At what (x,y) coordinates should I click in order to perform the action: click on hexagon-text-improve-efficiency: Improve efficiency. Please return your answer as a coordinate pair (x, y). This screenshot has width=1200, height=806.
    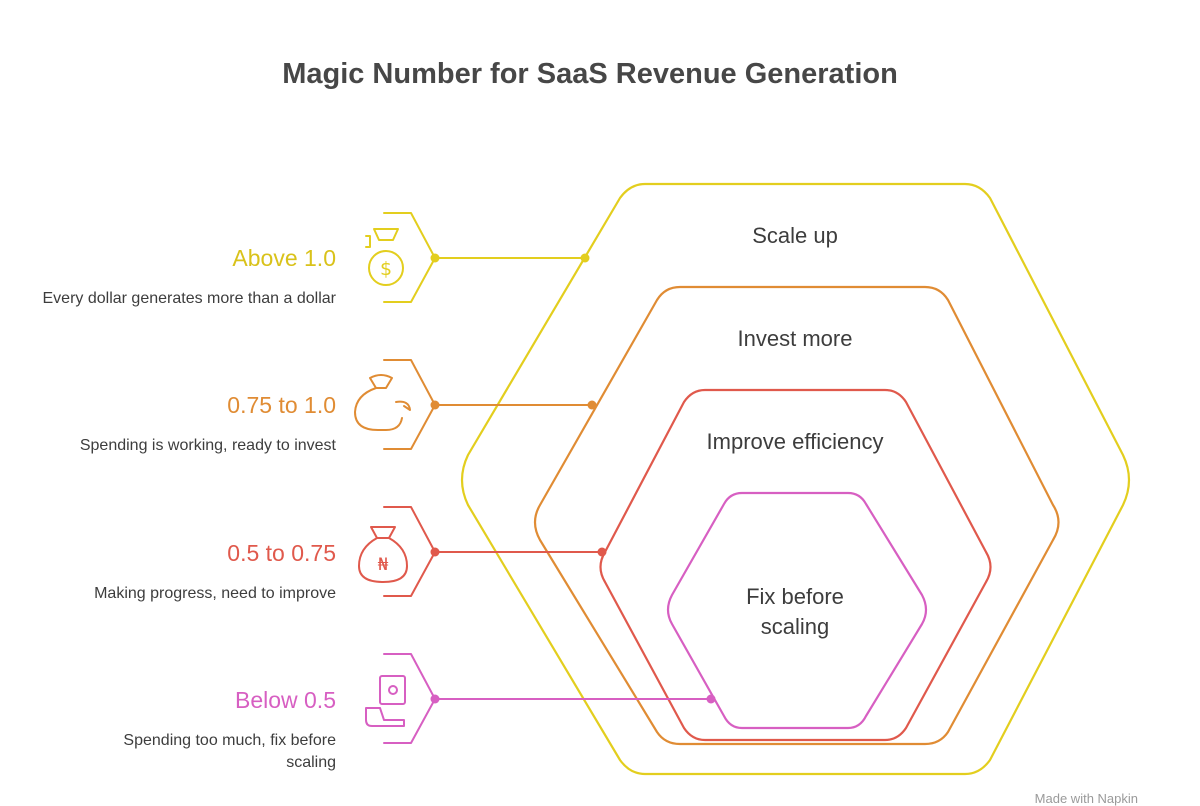
    Looking at the image, I should click on (795, 441).